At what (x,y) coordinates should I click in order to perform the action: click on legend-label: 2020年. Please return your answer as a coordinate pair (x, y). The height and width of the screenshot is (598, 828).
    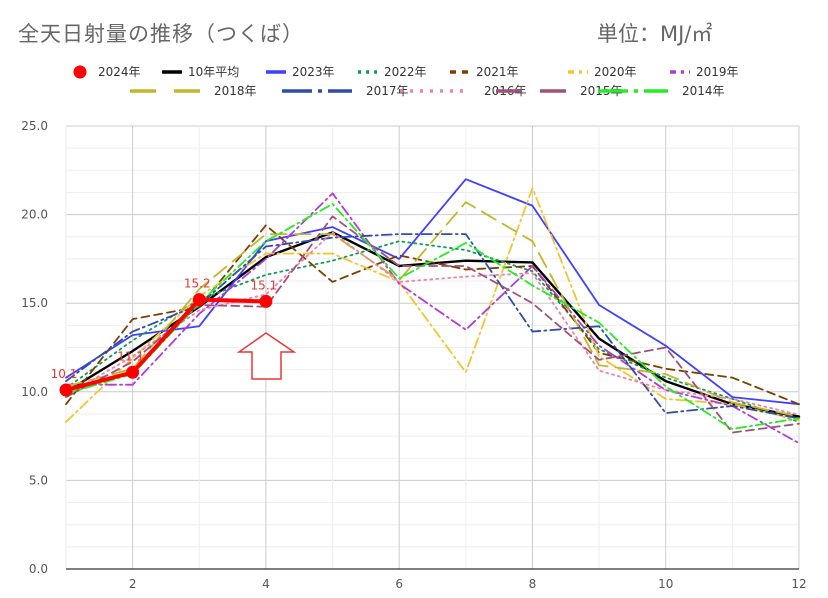
    Looking at the image, I should click on (615, 72).